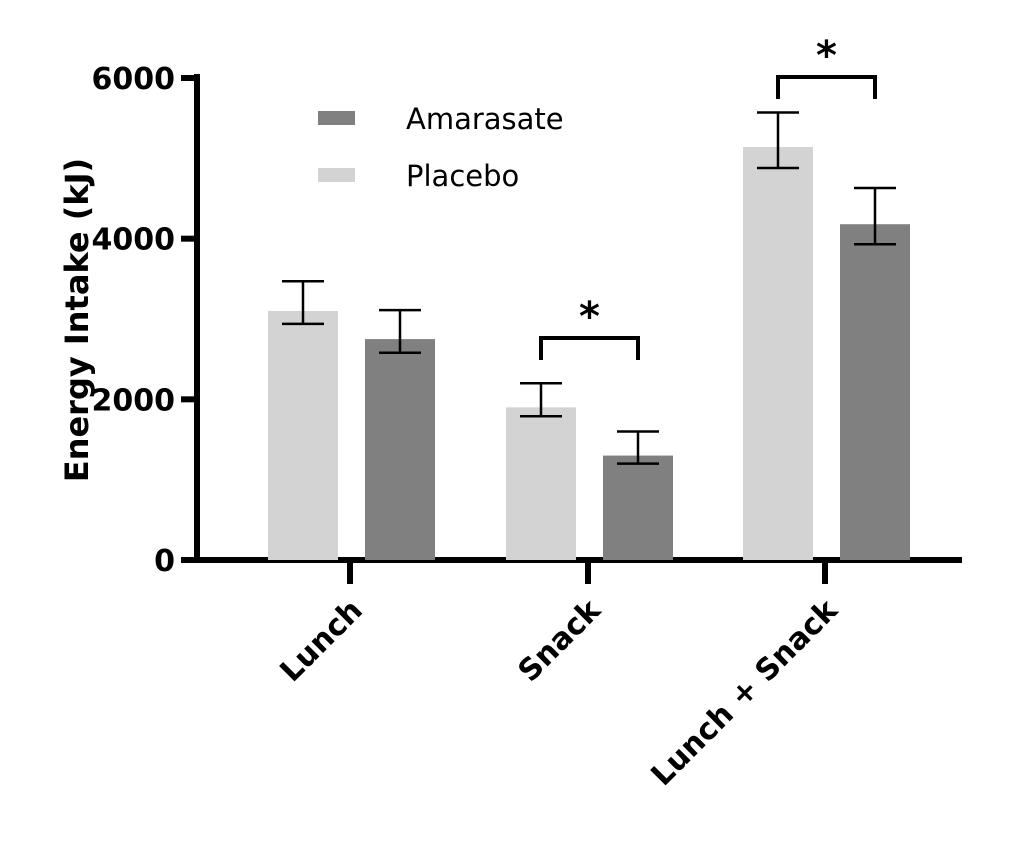 The image size is (1024, 845). I want to click on y-tick-label: 0, so click(164, 561).